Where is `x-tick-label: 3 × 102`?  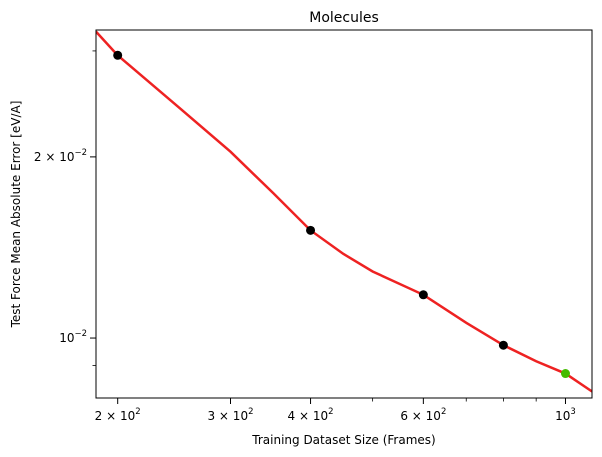
x-tick-label: 3 × 102 is located at coordinates (230, 415).